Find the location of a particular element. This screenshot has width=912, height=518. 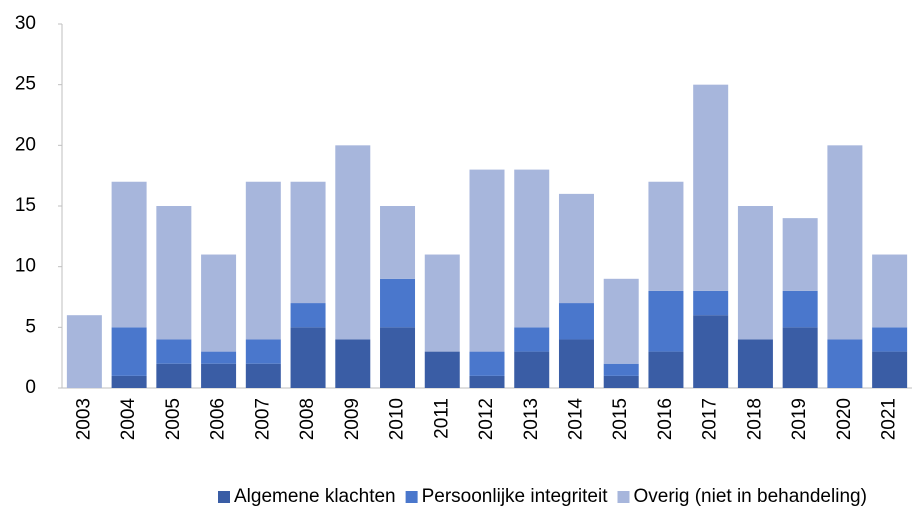

y-tick-label: 0 is located at coordinates (30, 387).